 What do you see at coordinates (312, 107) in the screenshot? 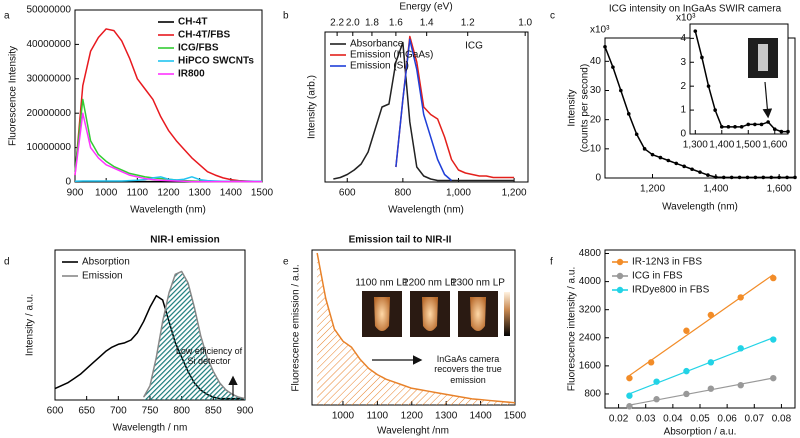
I see `y-axis-label: Intensity (arb.)` at bounding box center [312, 107].